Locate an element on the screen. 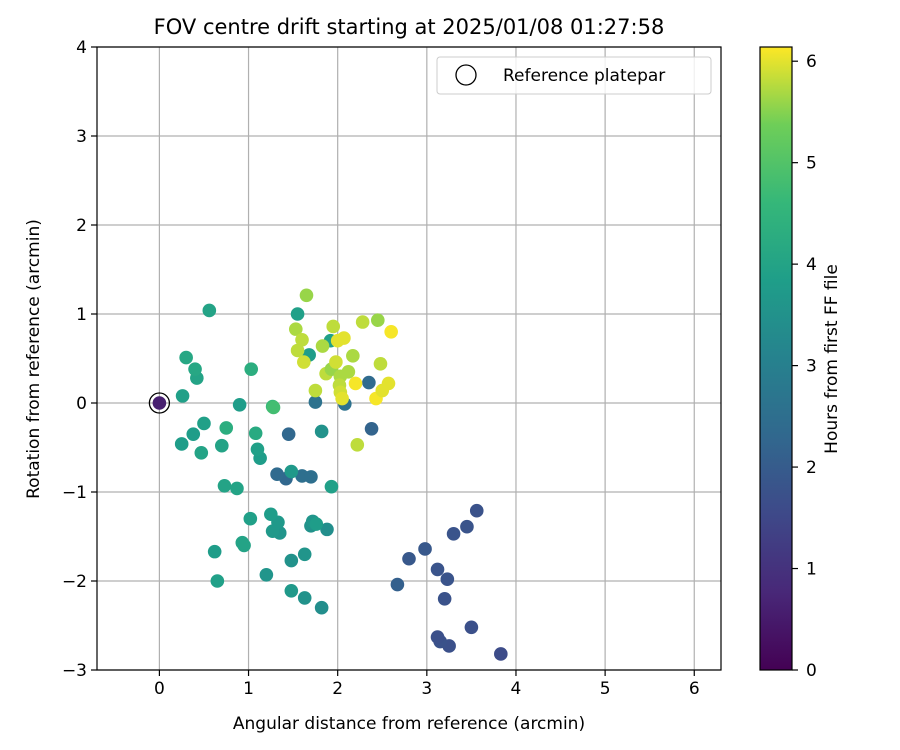 The image size is (900, 750). colorbar-label: Hours from first FF file is located at coordinates (832, 359).